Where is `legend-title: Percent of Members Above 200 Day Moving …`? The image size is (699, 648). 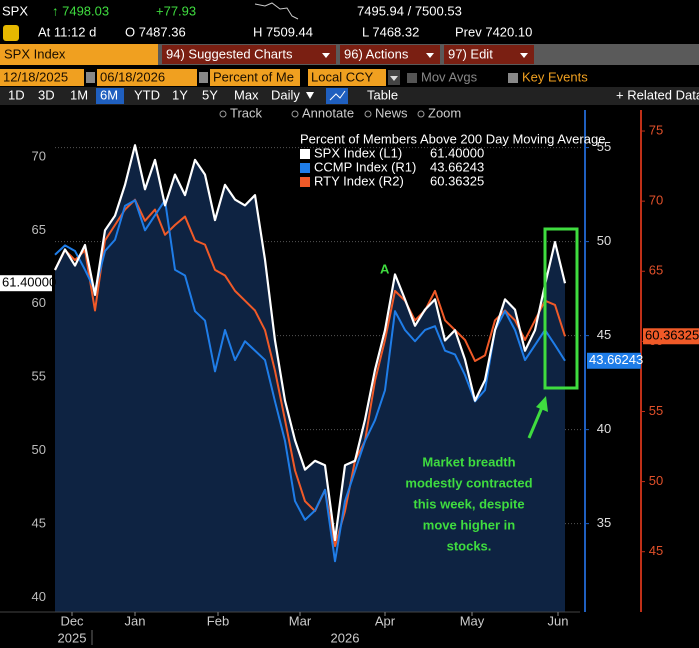
legend-title: Percent of Members Above 200 Day Moving … is located at coordinates (452, 138).